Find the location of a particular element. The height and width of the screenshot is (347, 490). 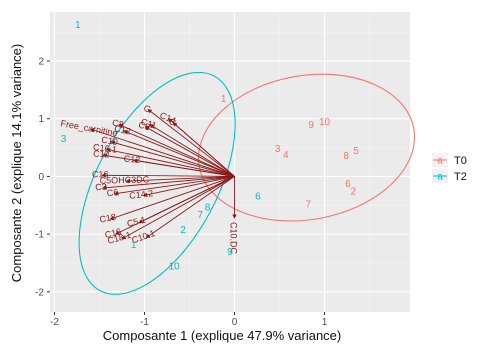

variable-label: C5.1 is located at coordinates (136, 221).